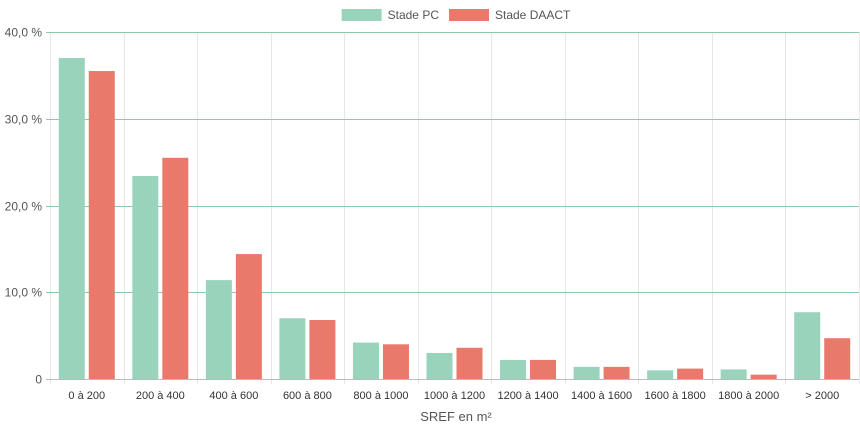 The width and height of the screenshot is (860, 430). I want to click on x-tick-label: 1800 à 2000, so click(748, 396).